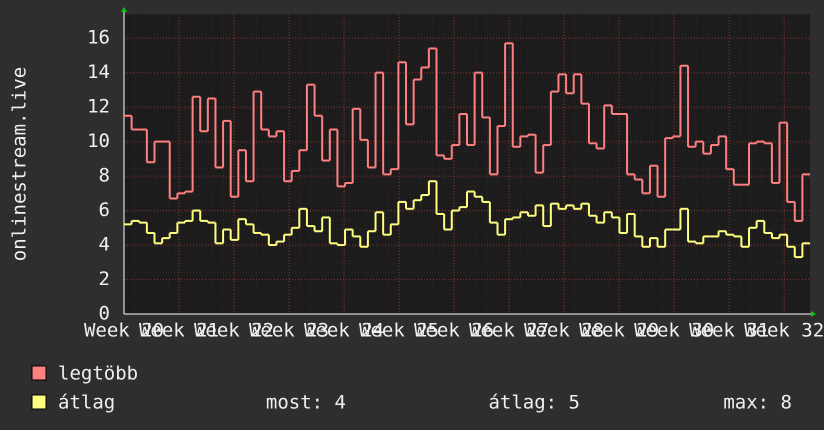 This screenshot has height=430, width=824. I want to click on legend: legtöbb átlag most: 4 átlag: 5 max: 8, so click(411, 388).